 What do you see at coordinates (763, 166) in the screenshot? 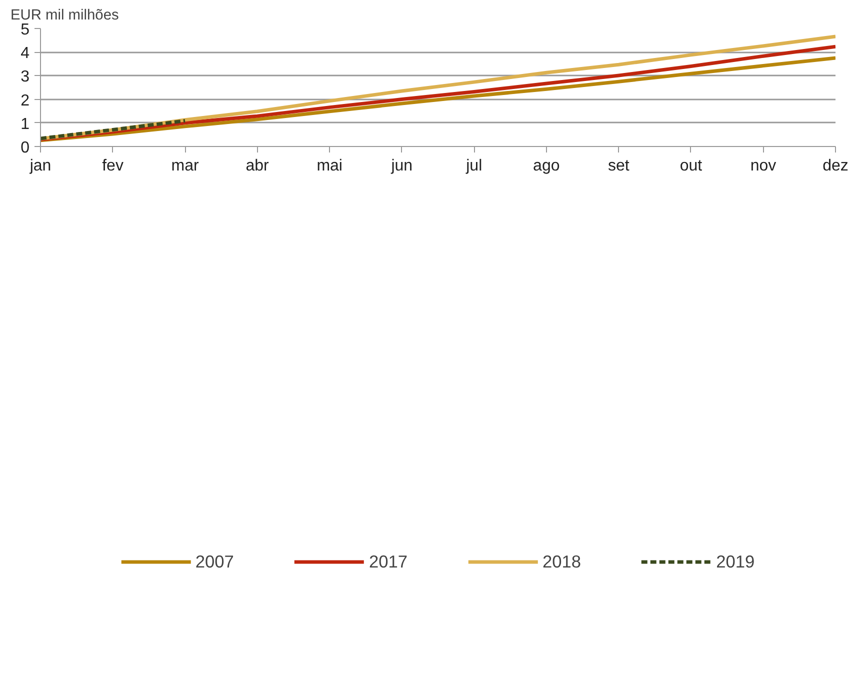
I see `x-tick-label: nov` at bounding box center [763, 166].